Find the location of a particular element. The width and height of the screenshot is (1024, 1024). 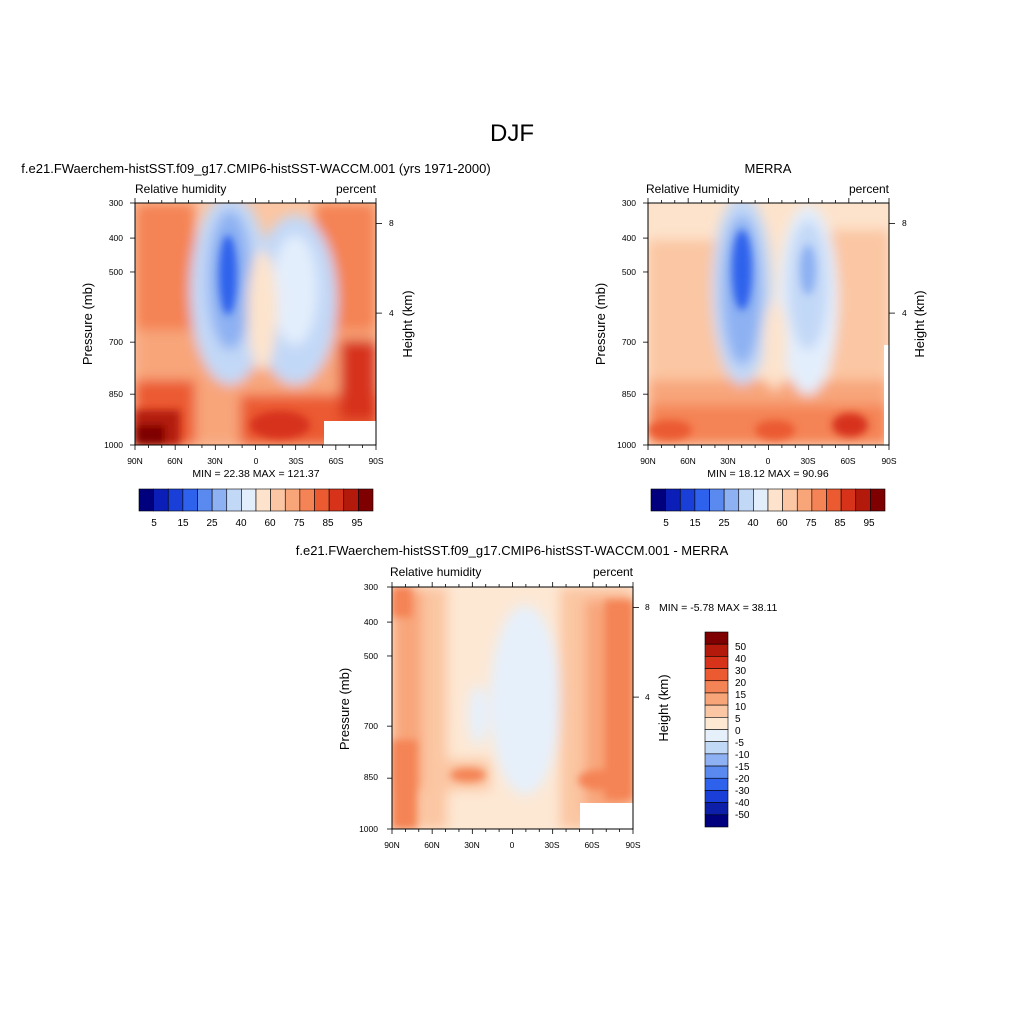

colorbar-label: 10 is located at coordinates (741, 707).